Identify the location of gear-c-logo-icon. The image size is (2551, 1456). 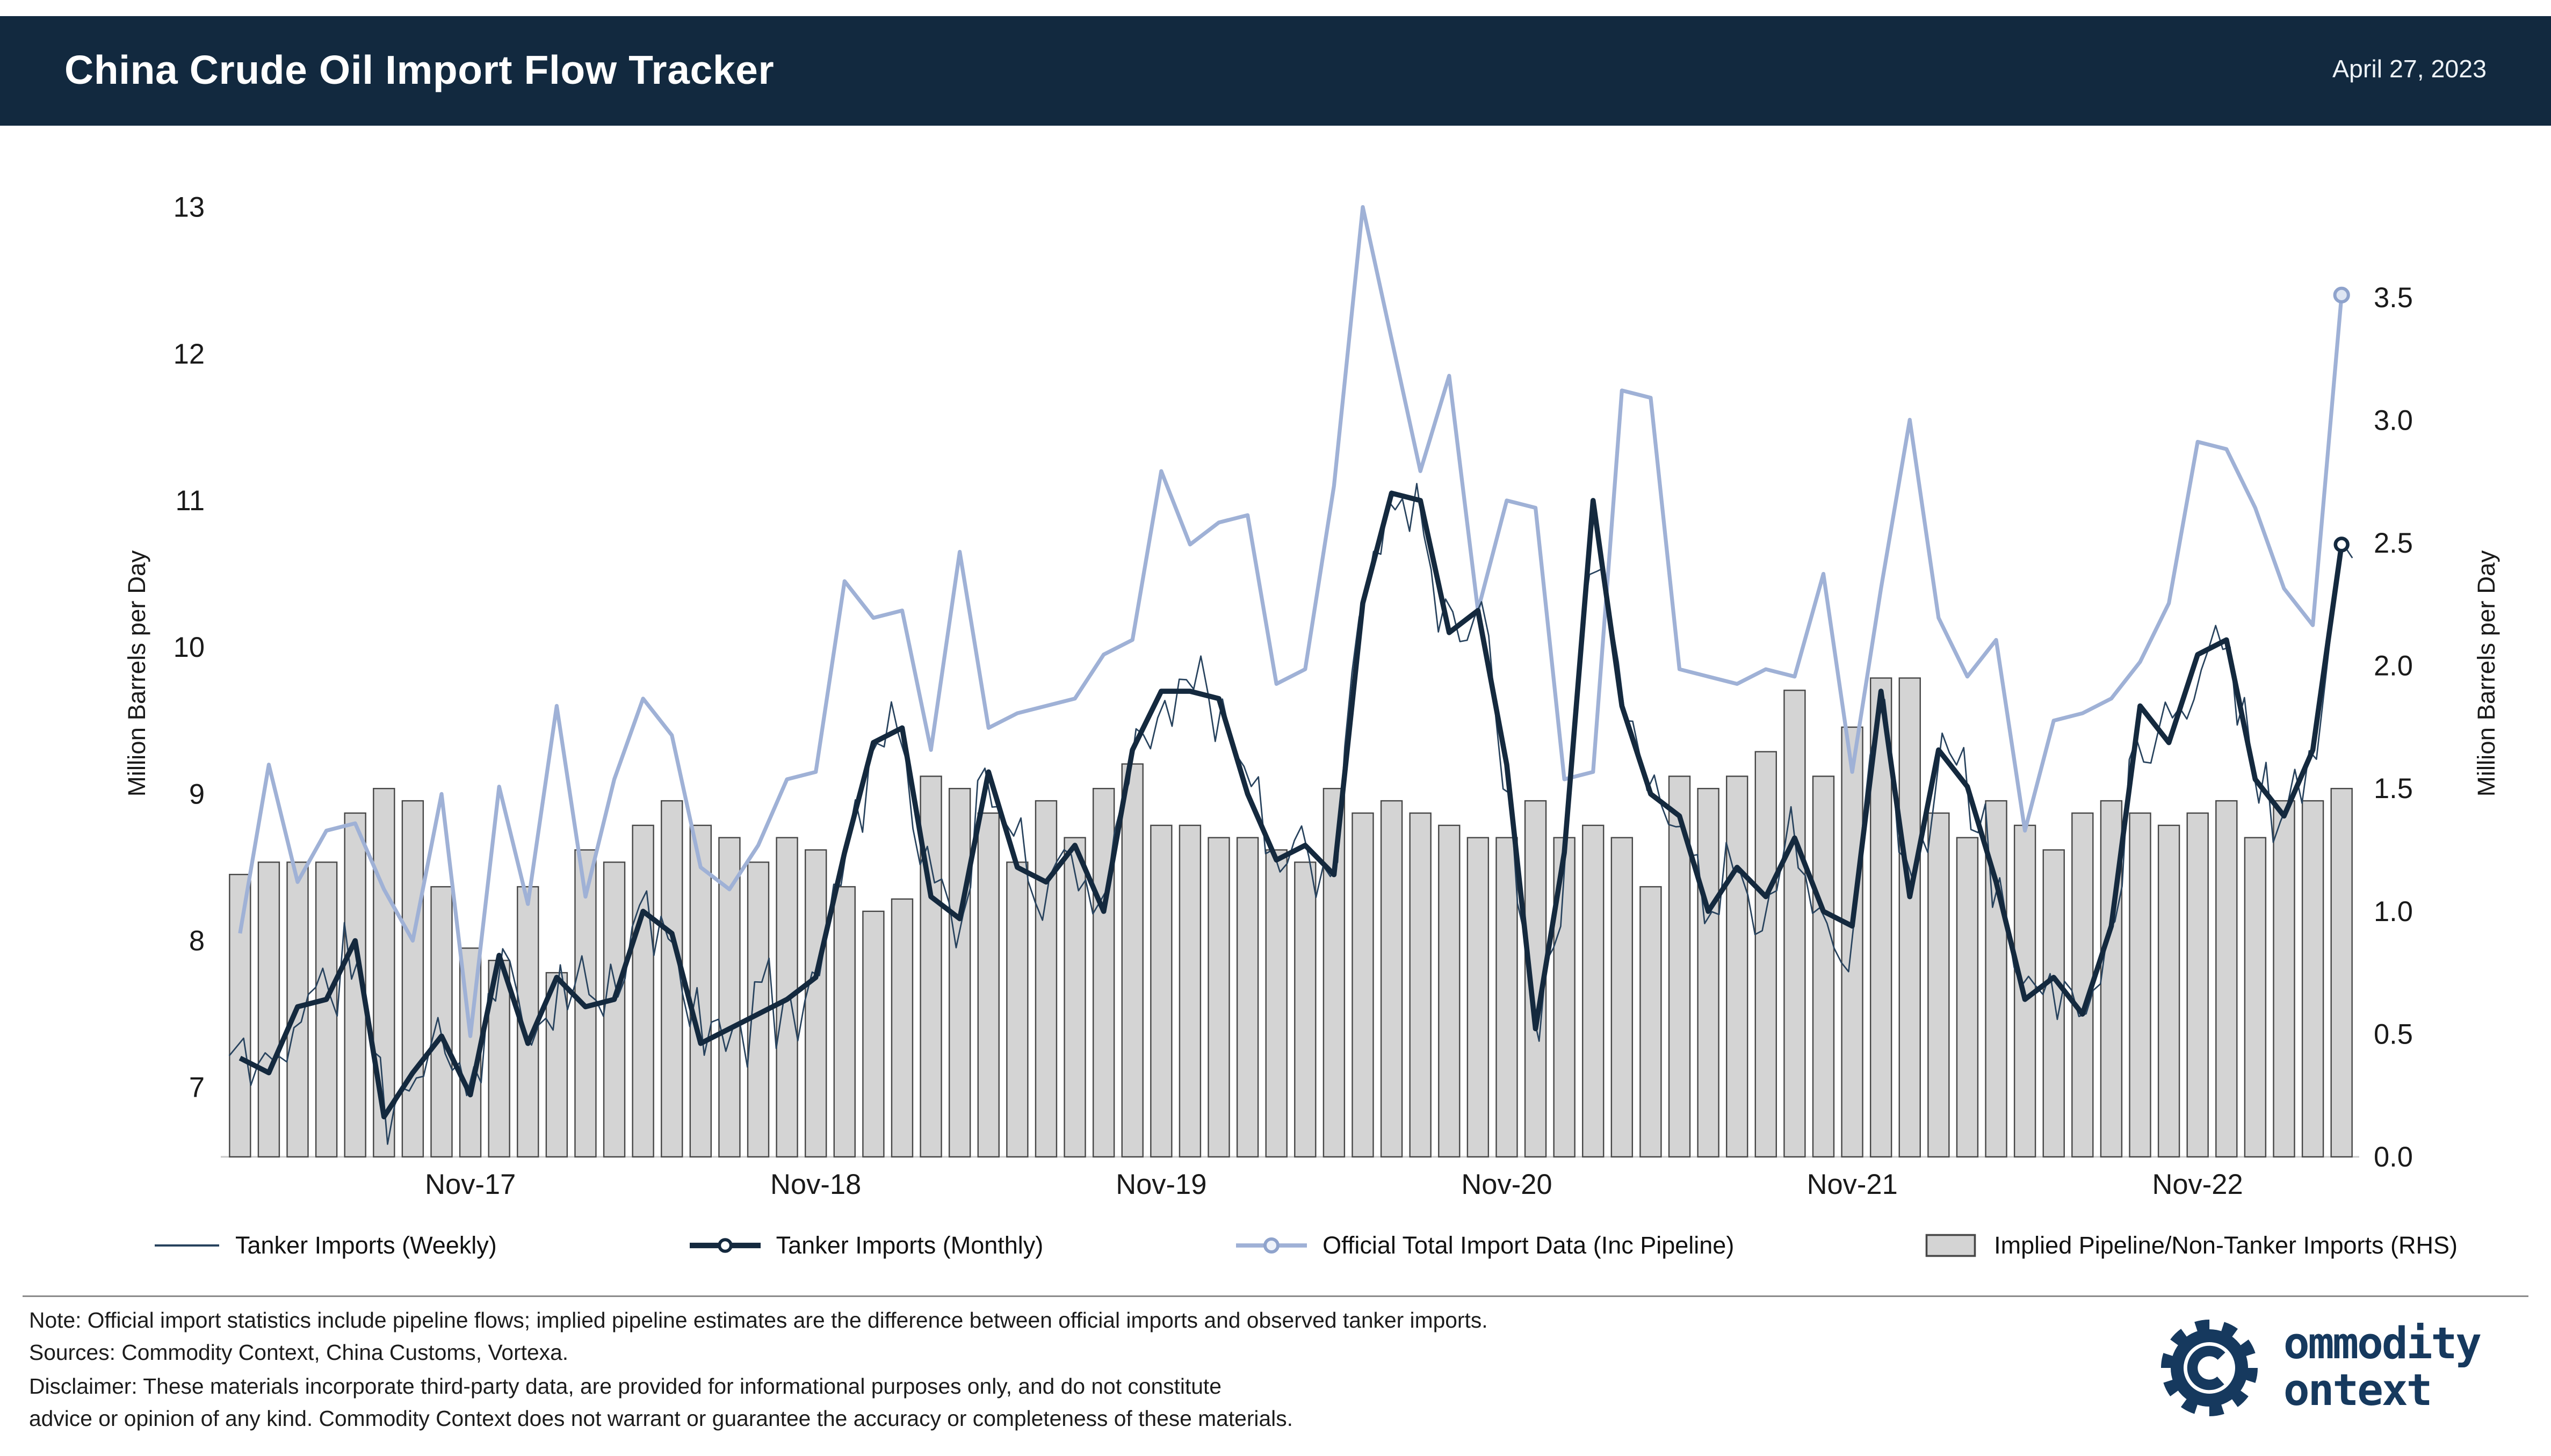
(2209, 1368).